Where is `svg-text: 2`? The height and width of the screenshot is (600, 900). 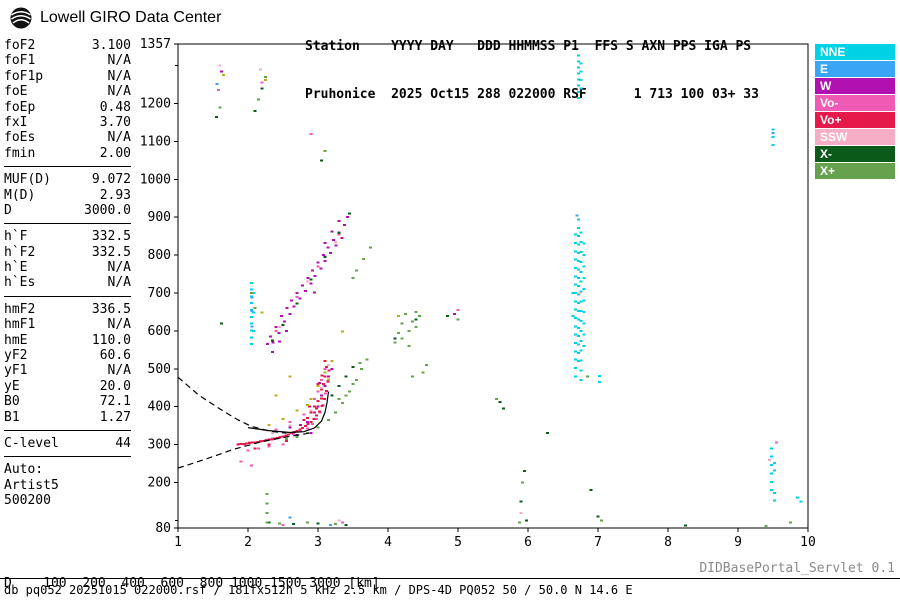
svg-text: 2 is located at coordinates (248, 542).